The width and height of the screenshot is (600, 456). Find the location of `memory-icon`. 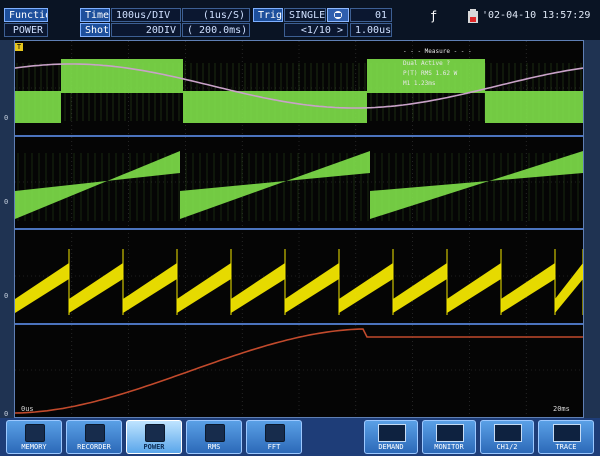

memory-icon is located at coordinates (35, 433).